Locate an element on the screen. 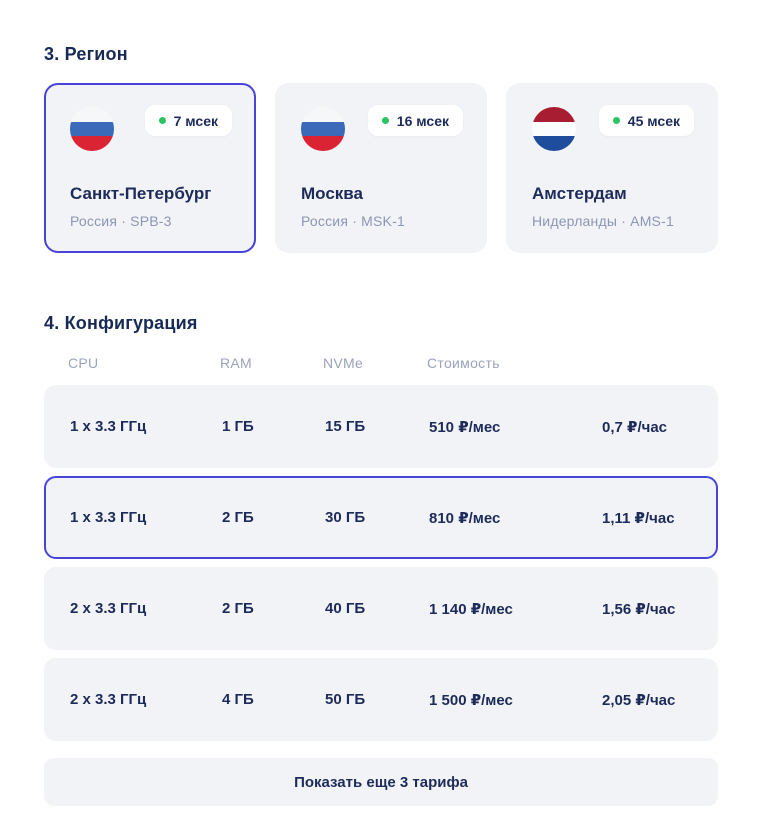 This screenshot has height=836, width=760. region-city-name: Москва is located at coordinates (332, 193).